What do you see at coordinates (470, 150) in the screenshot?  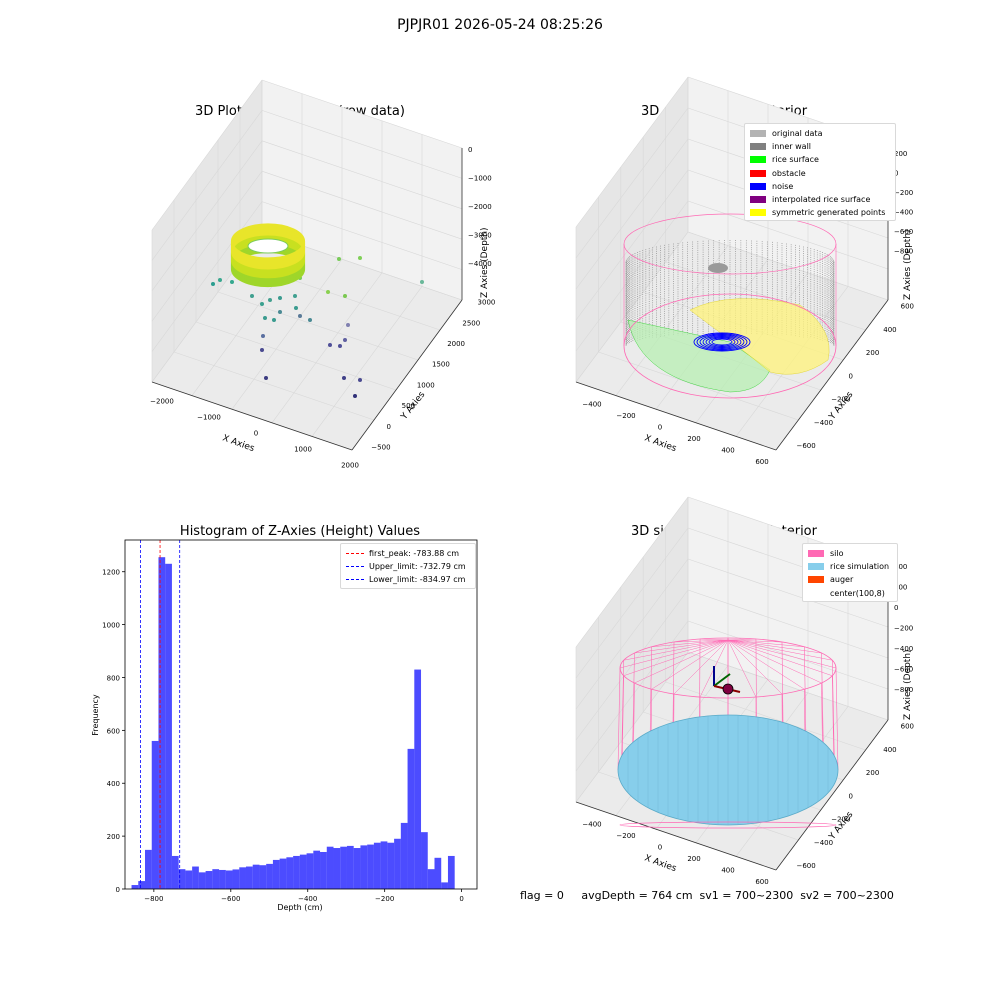 I see `z-tick-label: 0` at bounding box center [470, 150].